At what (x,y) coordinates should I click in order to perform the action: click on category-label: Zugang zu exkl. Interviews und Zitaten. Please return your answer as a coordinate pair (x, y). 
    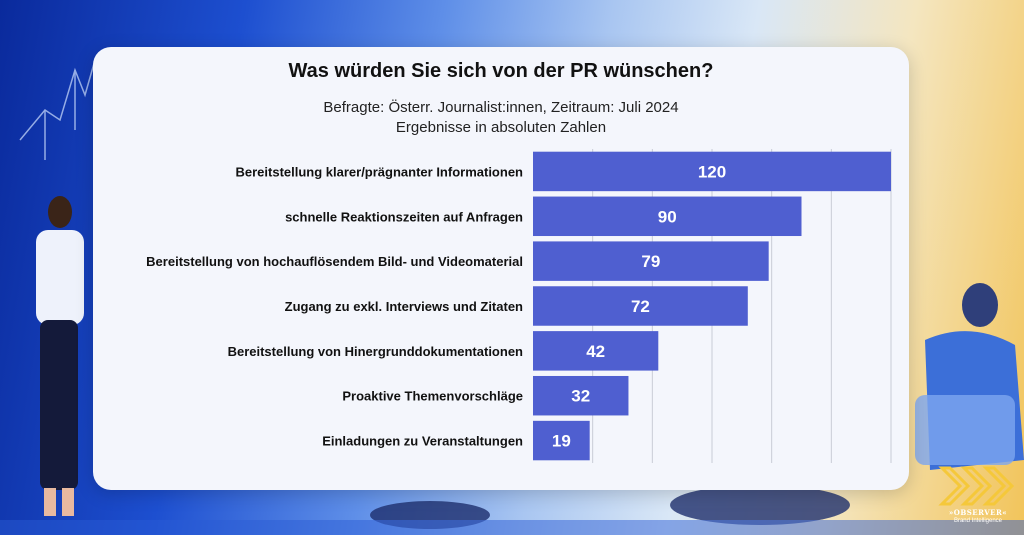
    Looking at the image, I should click on (404, 306).